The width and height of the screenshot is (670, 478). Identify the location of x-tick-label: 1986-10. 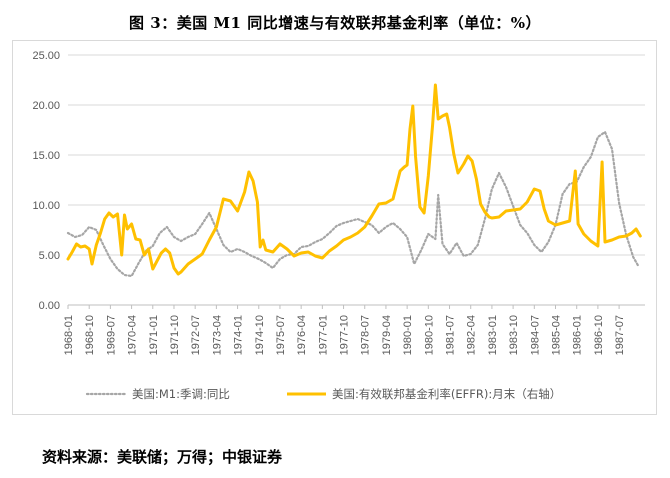
(599, 335).